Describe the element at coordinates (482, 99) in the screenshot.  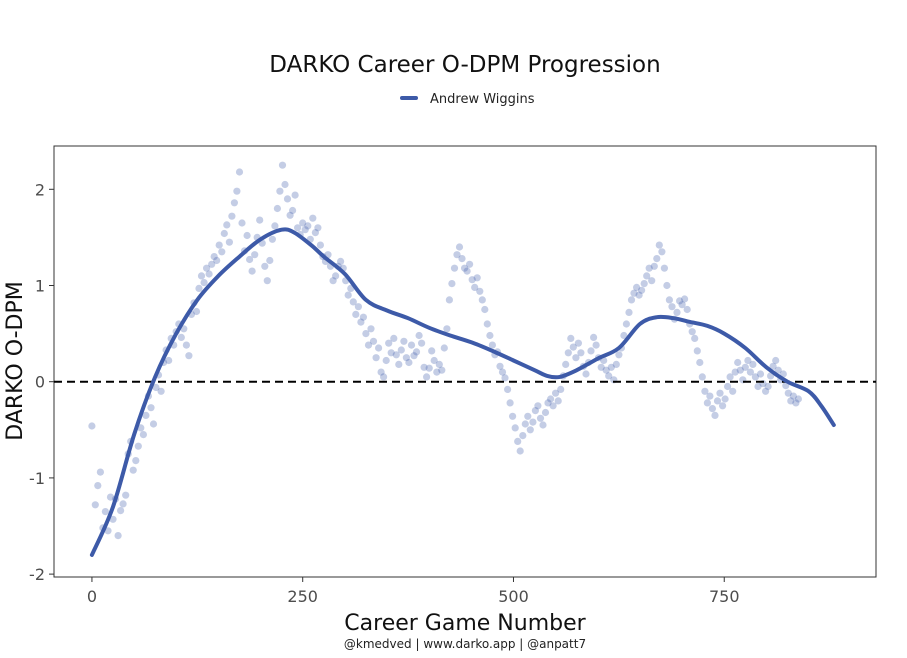
I see `legend-label-andrew-wiggins: Andrew Wiggins` at that location.